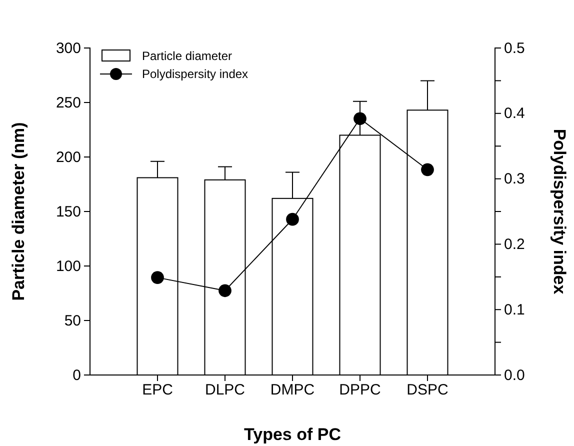 This screenshot has height=446, width=574. What do you see at coordinates (18, 211) in the screenshot?
I see `y-axis-title: Particle diameter (nm)` at bounding box center [18, 211].